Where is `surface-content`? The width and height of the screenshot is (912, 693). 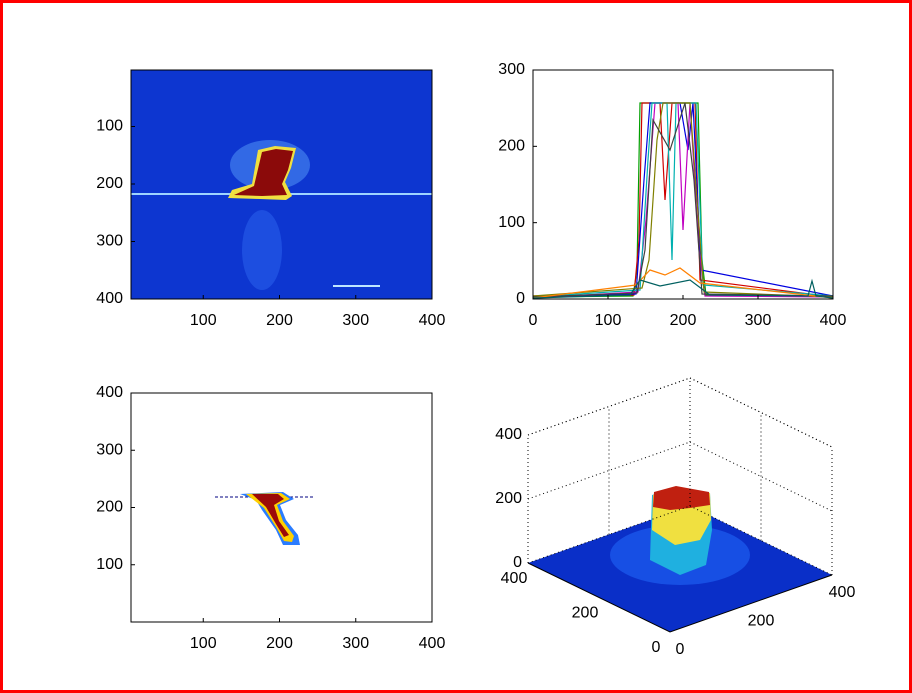 surface-content is located at coordinates (680, 559).